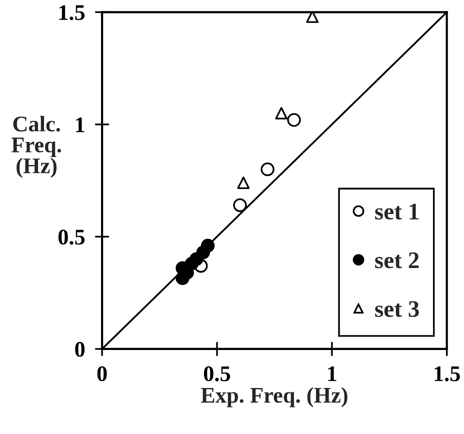 This screenshot has height=434, width=464. I want to click on y-tick-label: 1, so click(80, 124).